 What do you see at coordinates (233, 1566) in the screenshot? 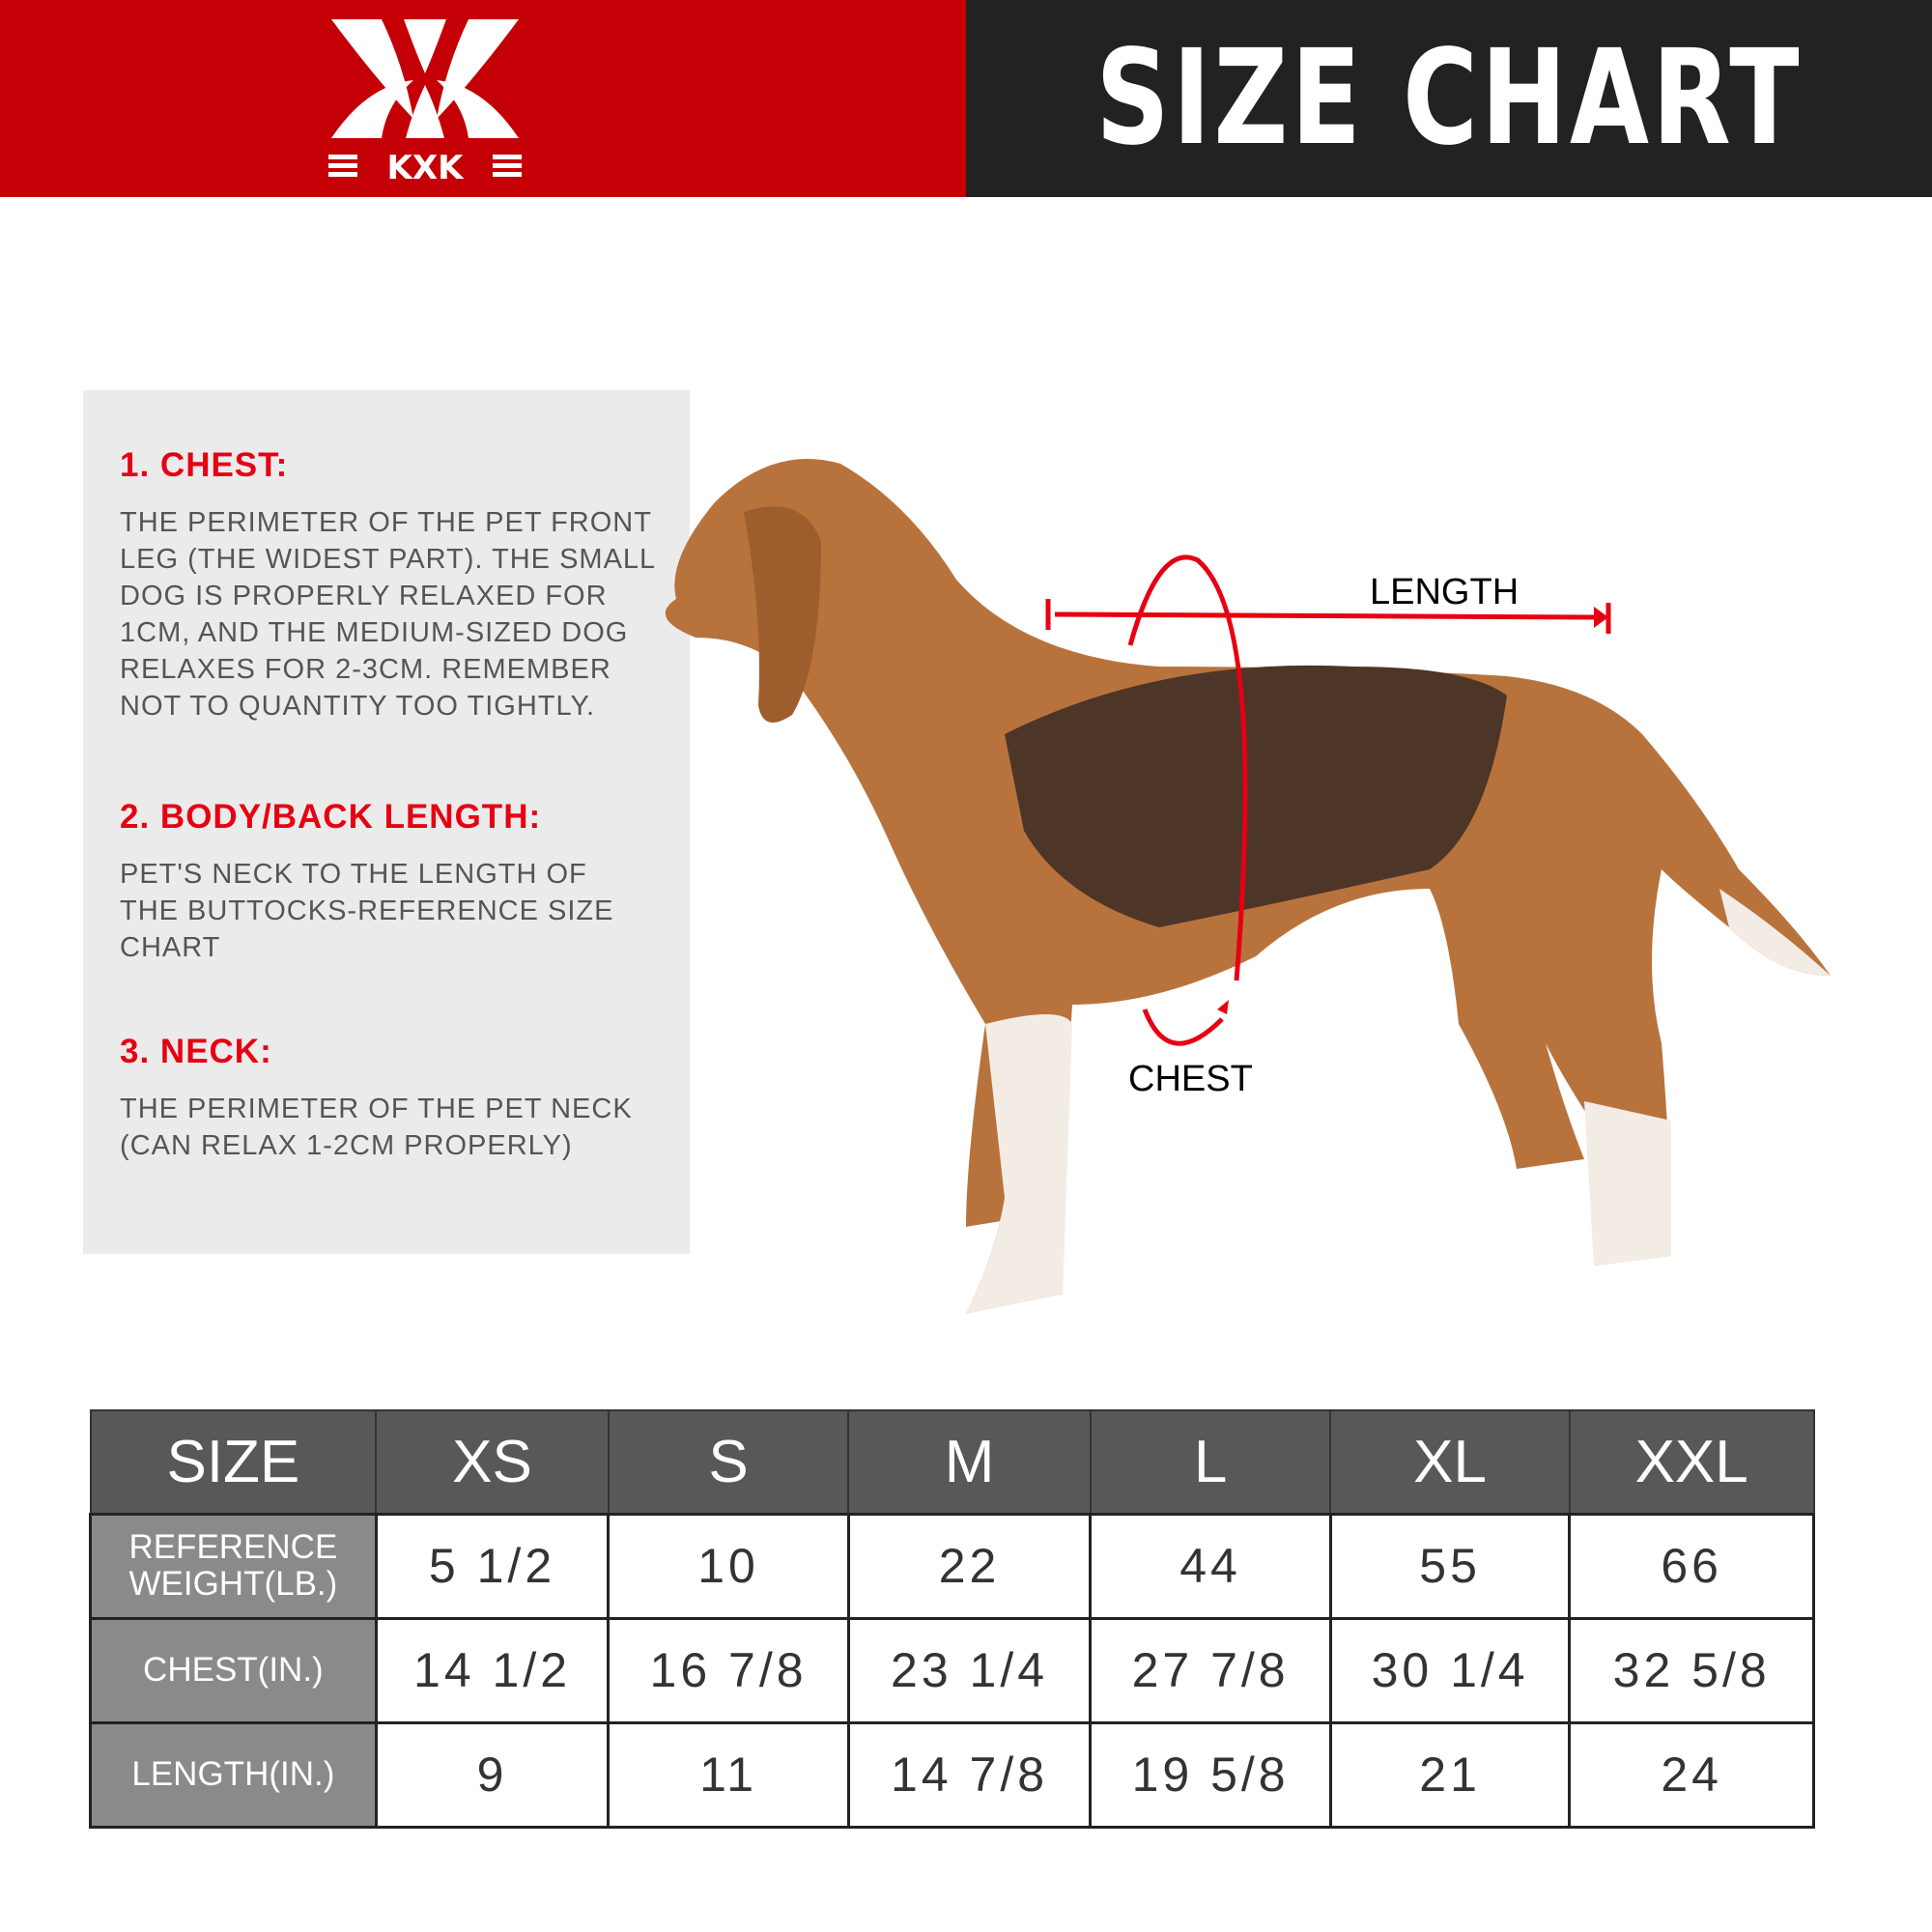
I see `row-label: REFERENCE WEIGHT(LB.)` at bounding box center [233, 1566].